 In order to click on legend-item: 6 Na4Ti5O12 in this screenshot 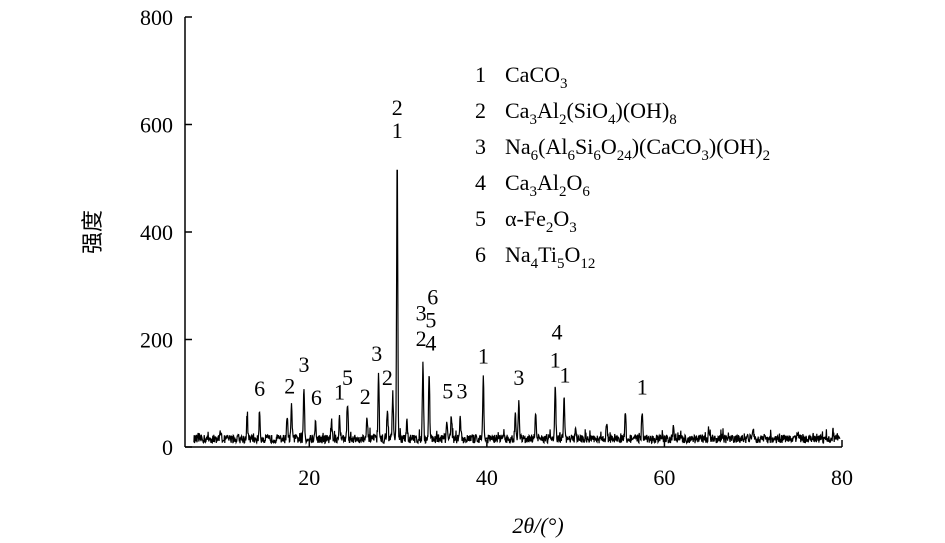, I will do `click(535, 257)`.